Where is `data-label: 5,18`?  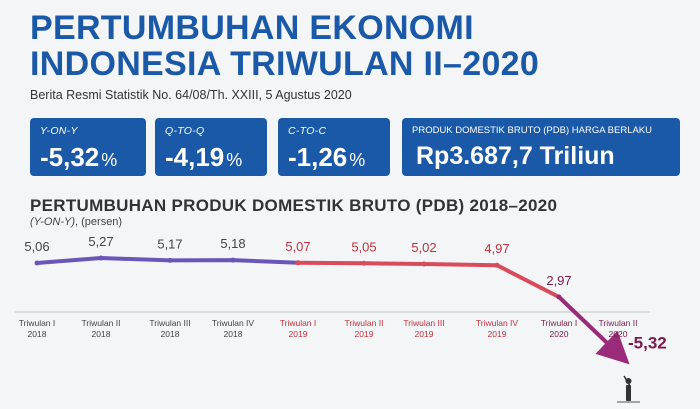 data-label: 5,18 is located at coordinates (232, 243).